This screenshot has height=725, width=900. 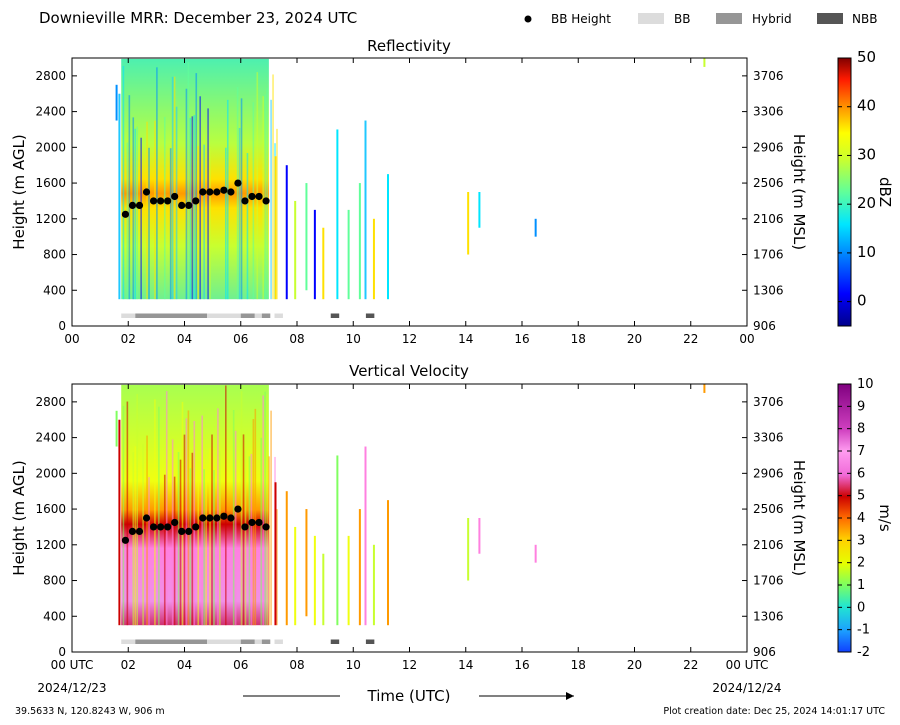 I want to click on colorbar-tick-label: 3, so click(x=861, y=540).